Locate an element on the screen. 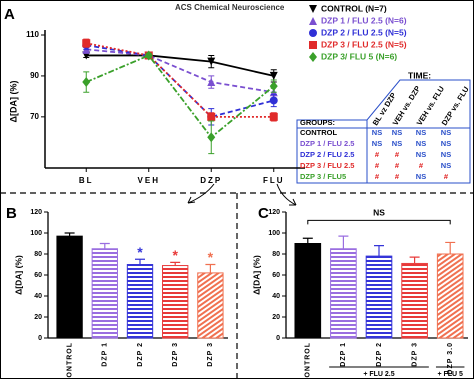 This screenshot has height=379, width=474. y-tick-label: 120 is located at coordinates (36, 212).